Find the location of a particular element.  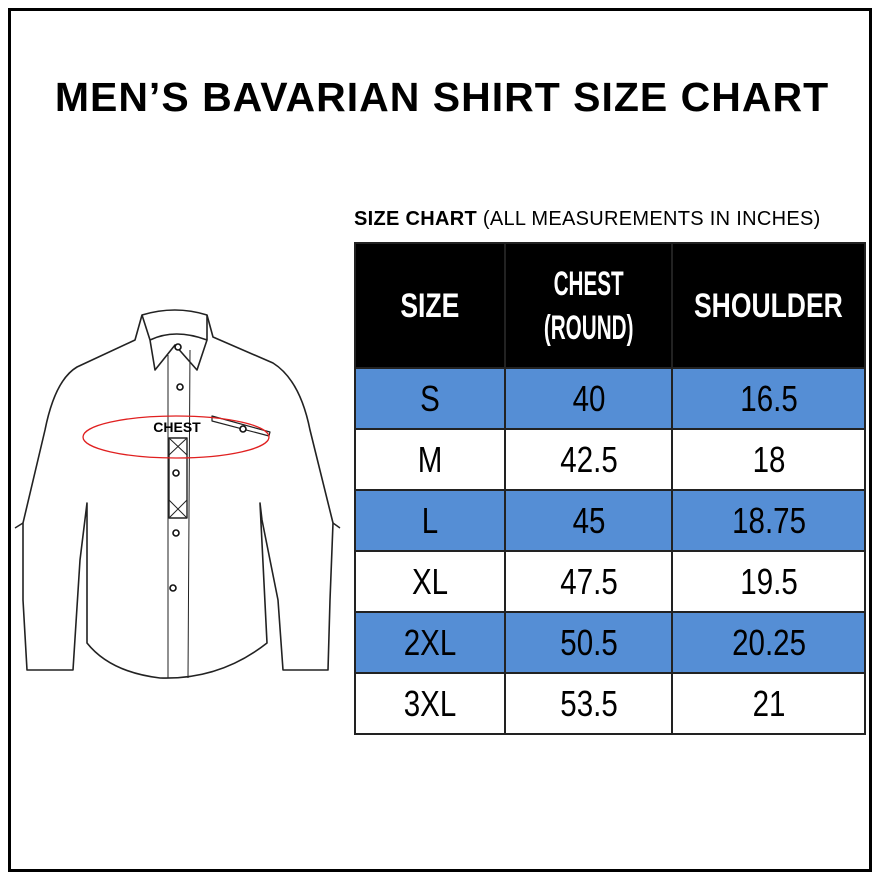

table-row: 3XL 53.5 21 is located at coordinates (609, 703).